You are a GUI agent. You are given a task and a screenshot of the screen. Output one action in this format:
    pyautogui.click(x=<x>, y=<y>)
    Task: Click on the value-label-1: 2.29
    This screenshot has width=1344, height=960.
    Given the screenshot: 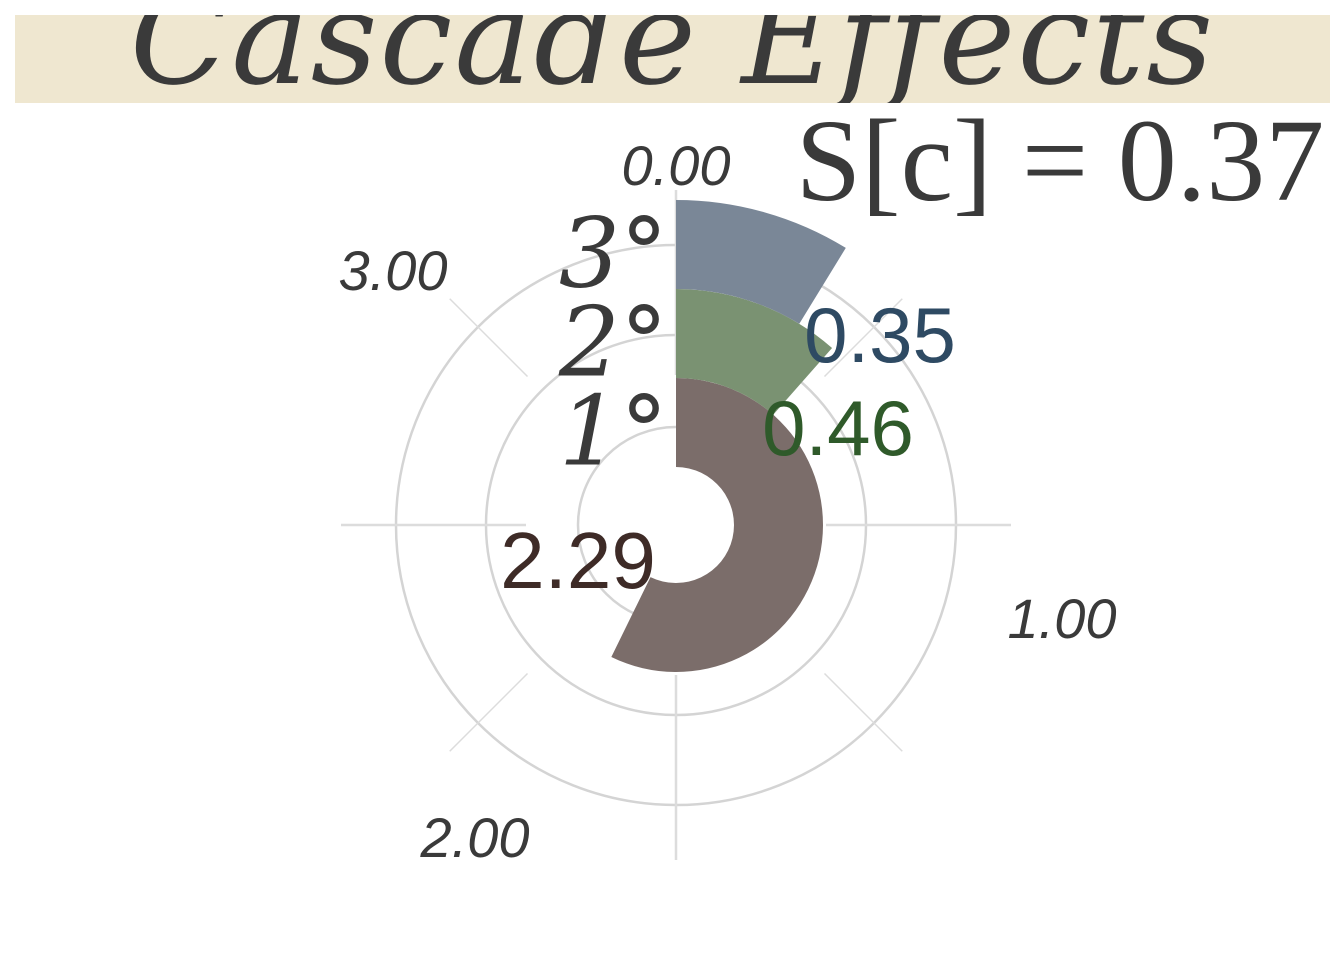 What is the action you would take?
    pyautogui.click(x=578, y=560)
    